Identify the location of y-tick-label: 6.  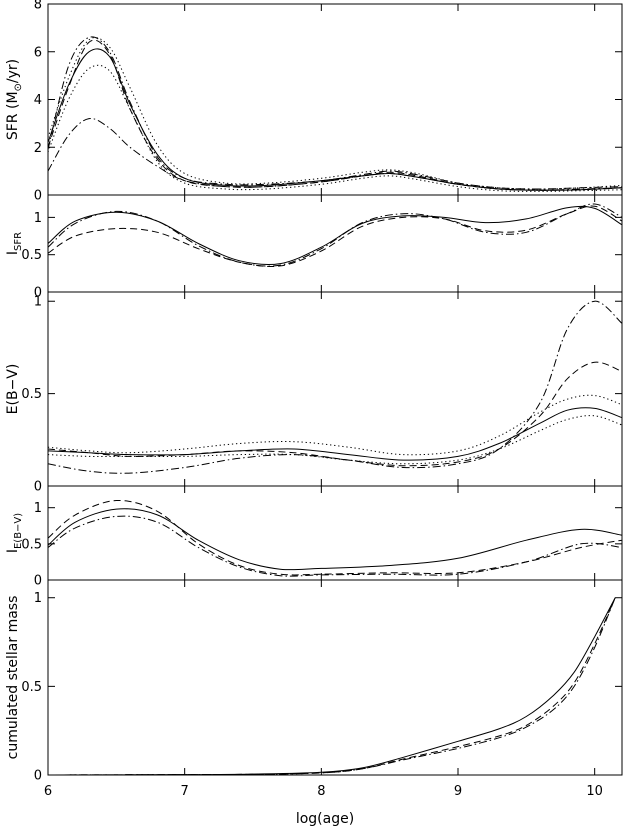
(38, 52).